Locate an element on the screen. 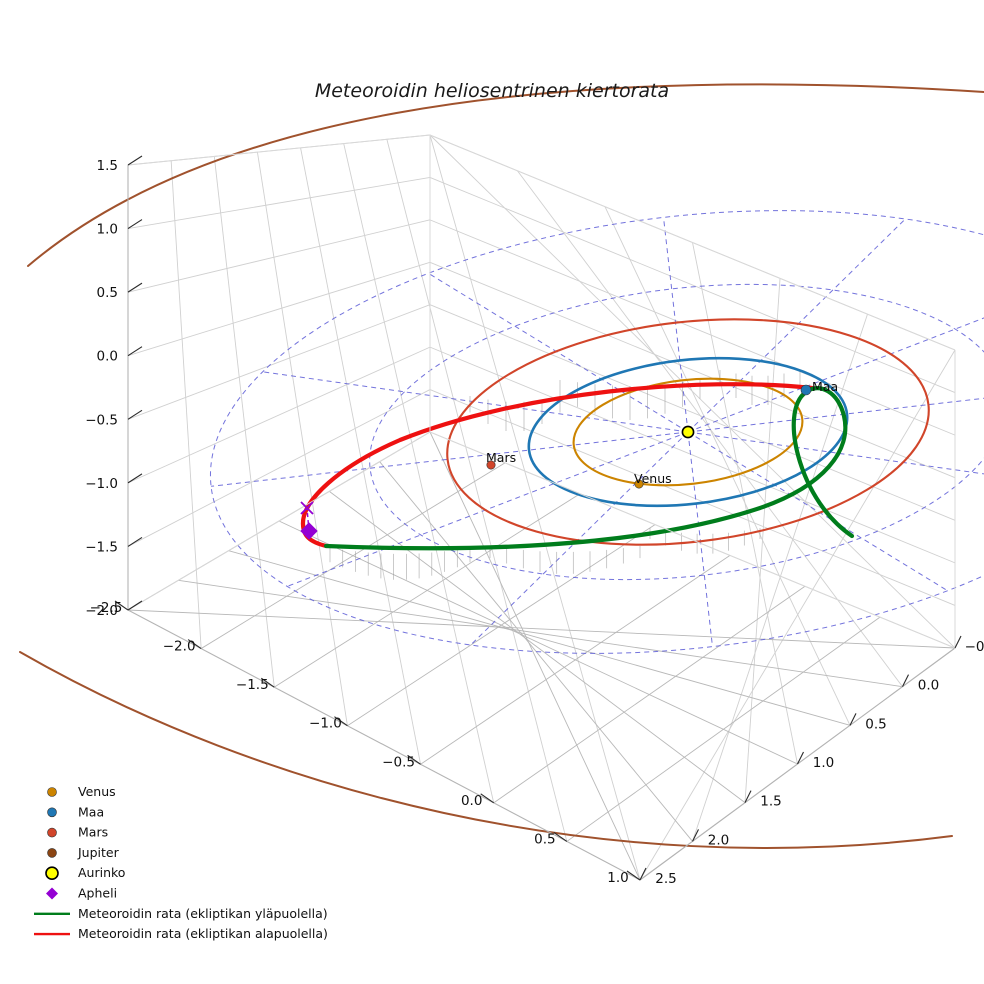  aphelion-x-icon is located at coordinates (307, 508).